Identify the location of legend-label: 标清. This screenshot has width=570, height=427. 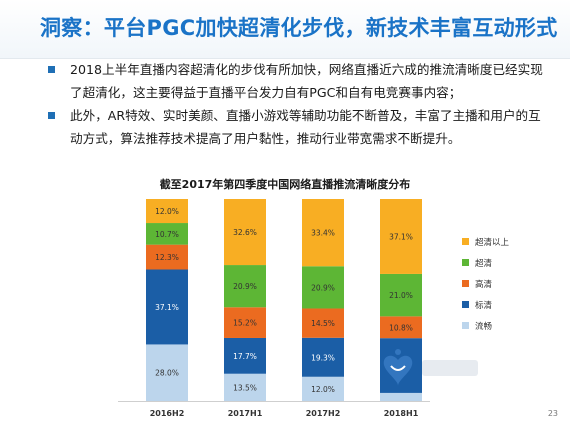
(484, 305).